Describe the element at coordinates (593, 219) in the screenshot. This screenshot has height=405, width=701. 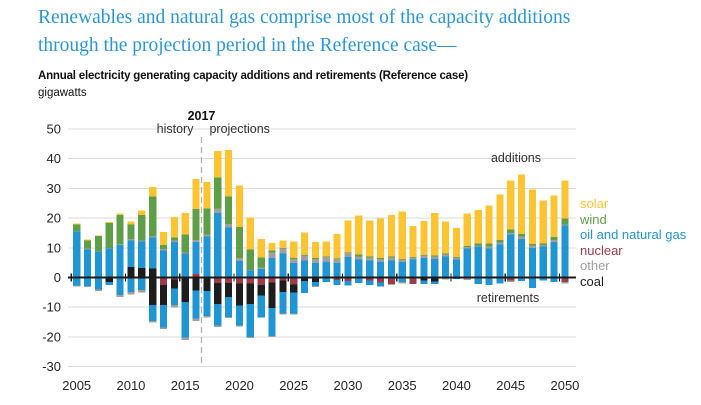
I see `legend-item-wind: wind` at that location.